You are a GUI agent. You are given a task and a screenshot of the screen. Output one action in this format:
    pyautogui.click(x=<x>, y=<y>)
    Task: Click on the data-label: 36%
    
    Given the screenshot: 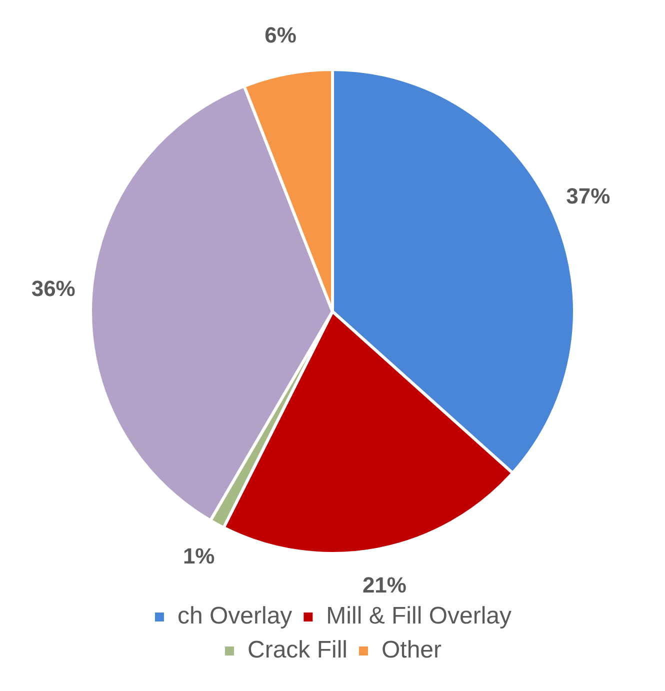 What is the action you would take?
    pyautogui.click(x=53, y=288)
    